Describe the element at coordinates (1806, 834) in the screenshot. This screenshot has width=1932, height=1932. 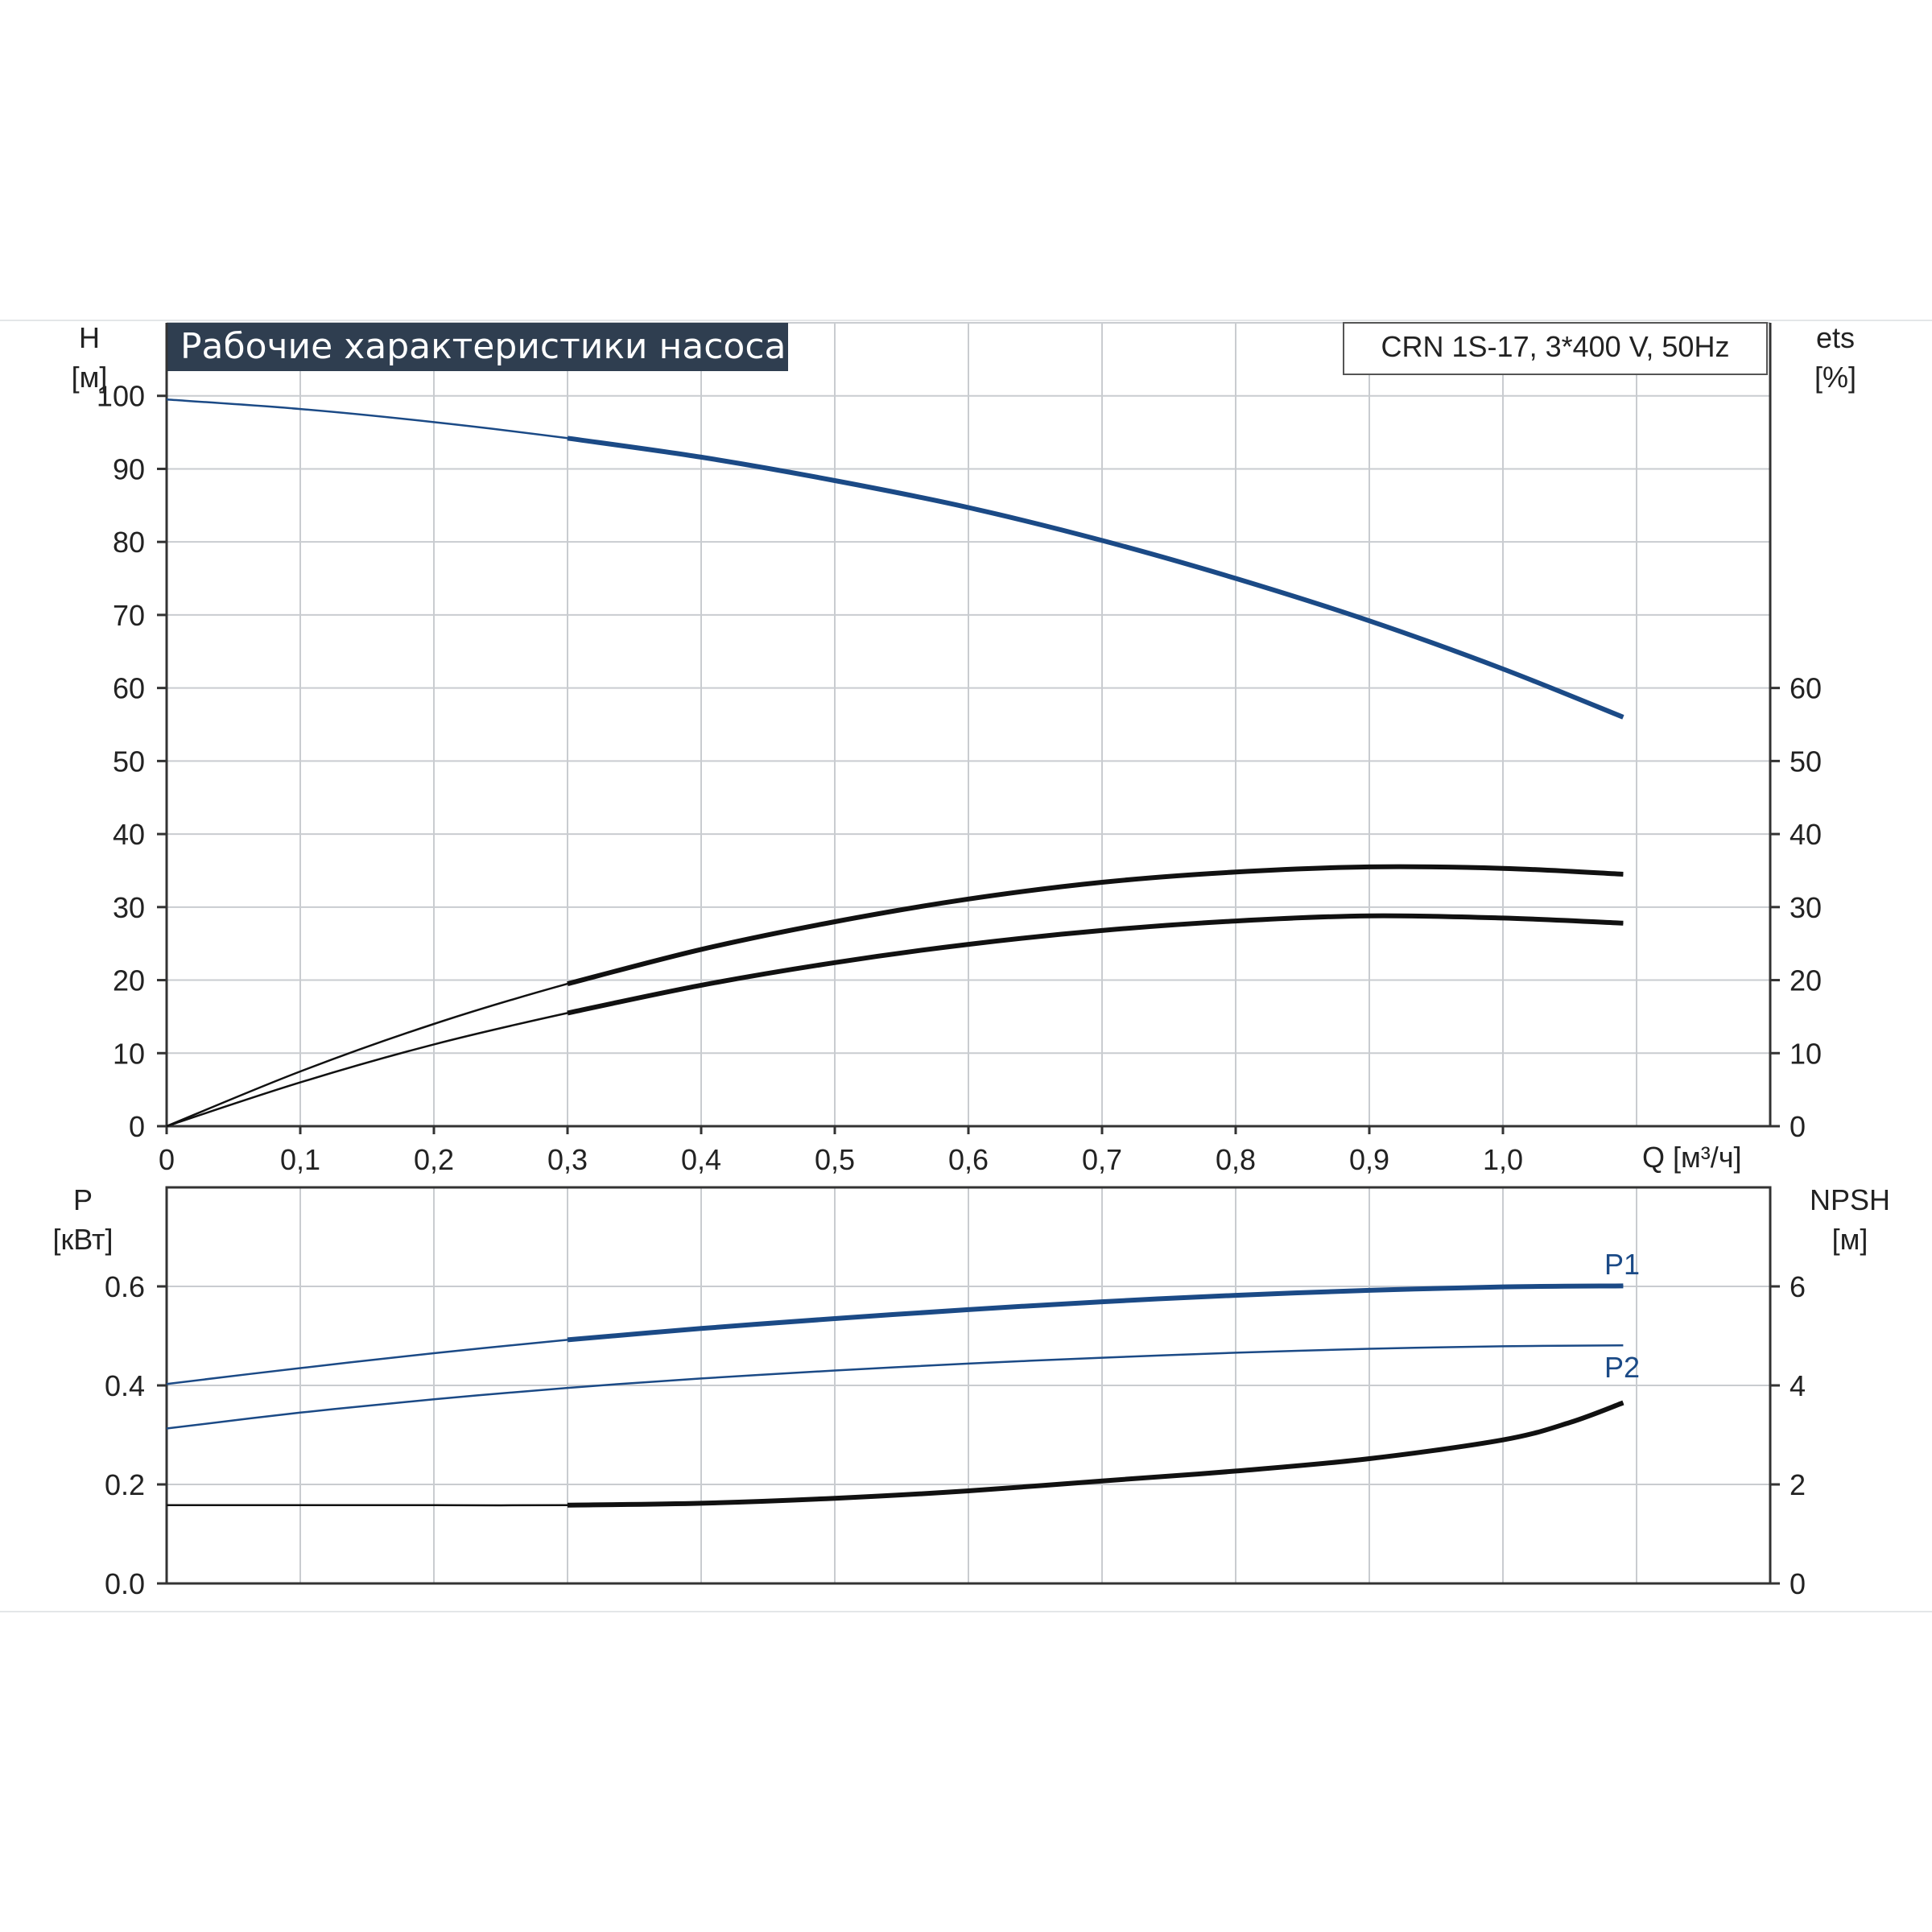
I see `y2-tick-label: 40` at that location.